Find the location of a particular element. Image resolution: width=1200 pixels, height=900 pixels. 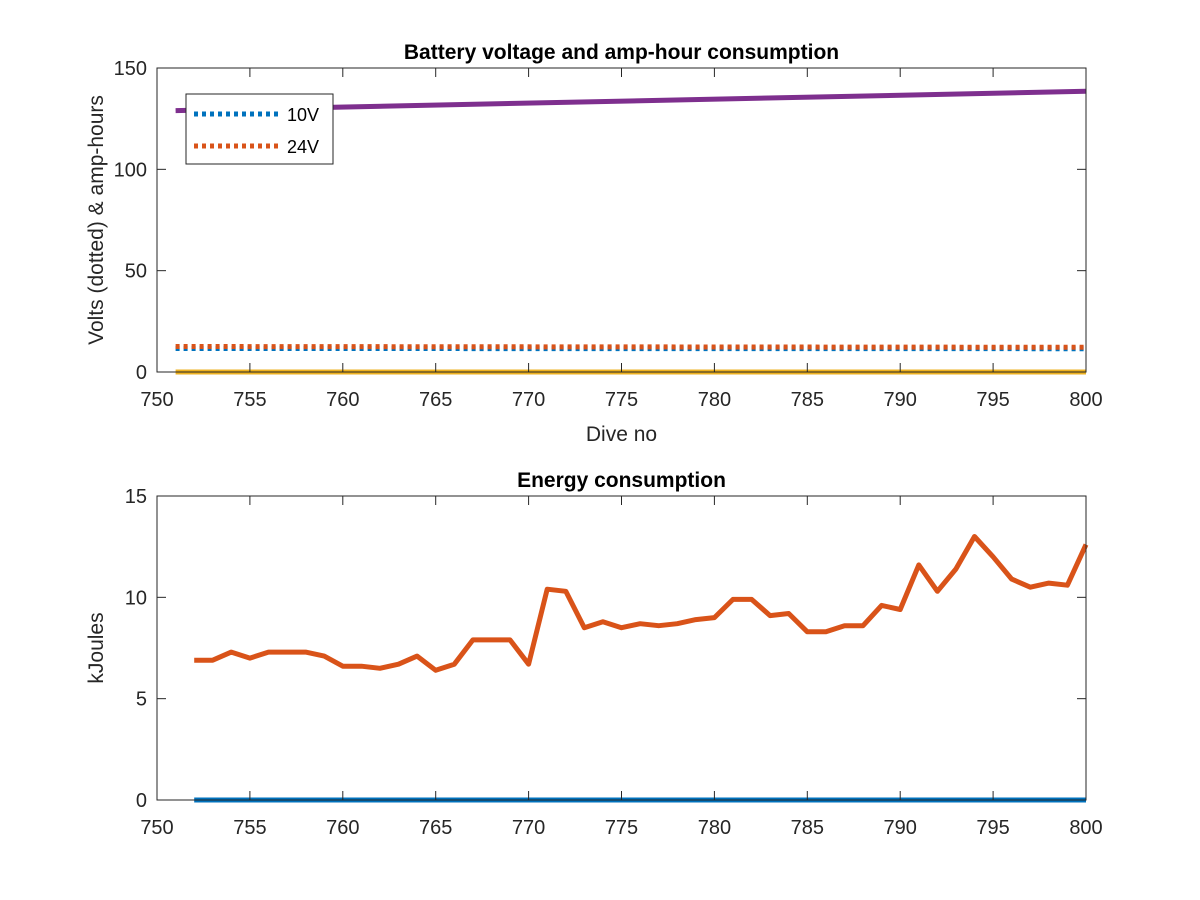

y-tick-label: 15 is located at coordinates (136, 497).